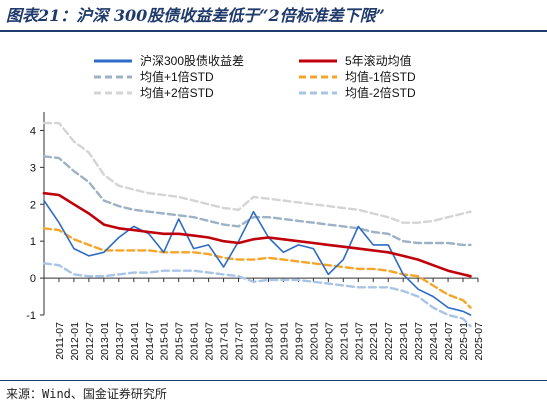  I want to click on x-tick-label: 2019-07, so click(299, 341).